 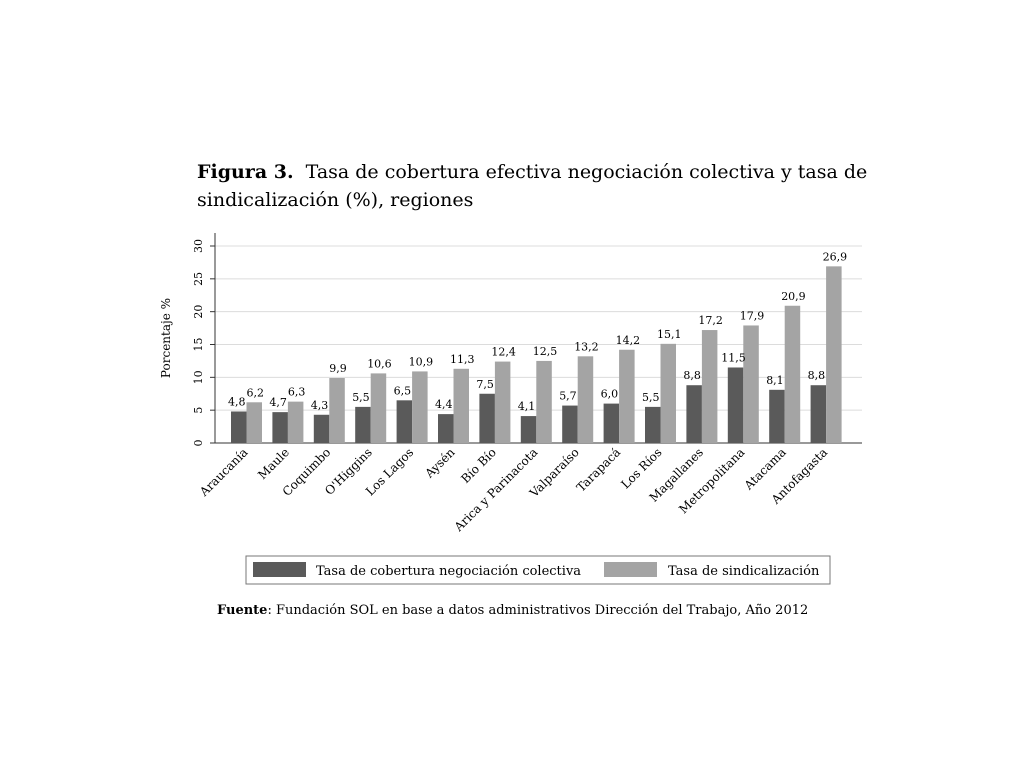 I want to click on data-label: 17,2, so click(x=710, y=320).